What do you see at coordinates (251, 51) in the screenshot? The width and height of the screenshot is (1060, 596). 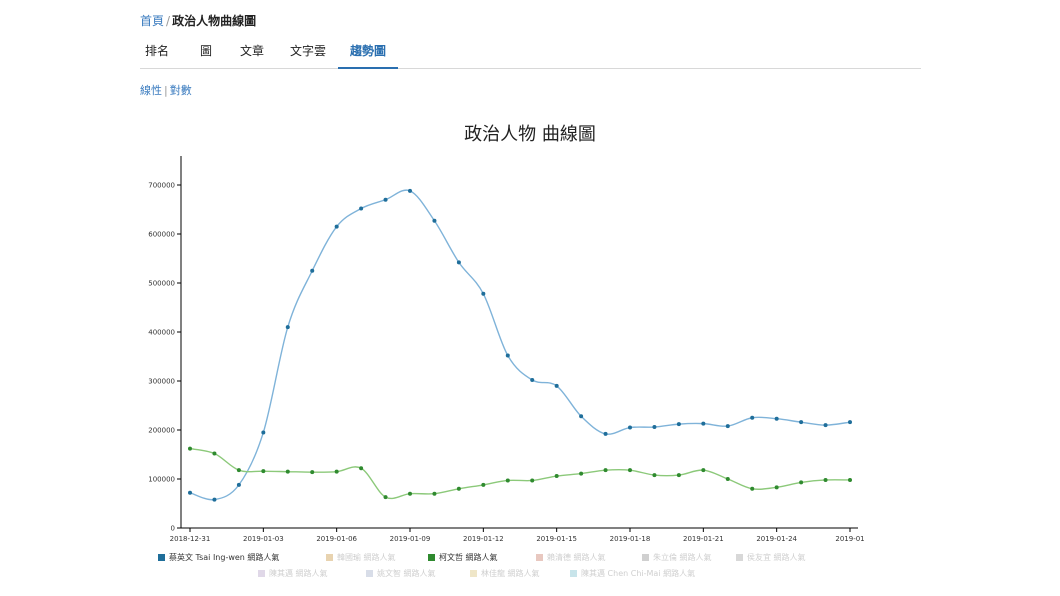 I see `tab-articles: 文章` at bounding box center [251, 51].